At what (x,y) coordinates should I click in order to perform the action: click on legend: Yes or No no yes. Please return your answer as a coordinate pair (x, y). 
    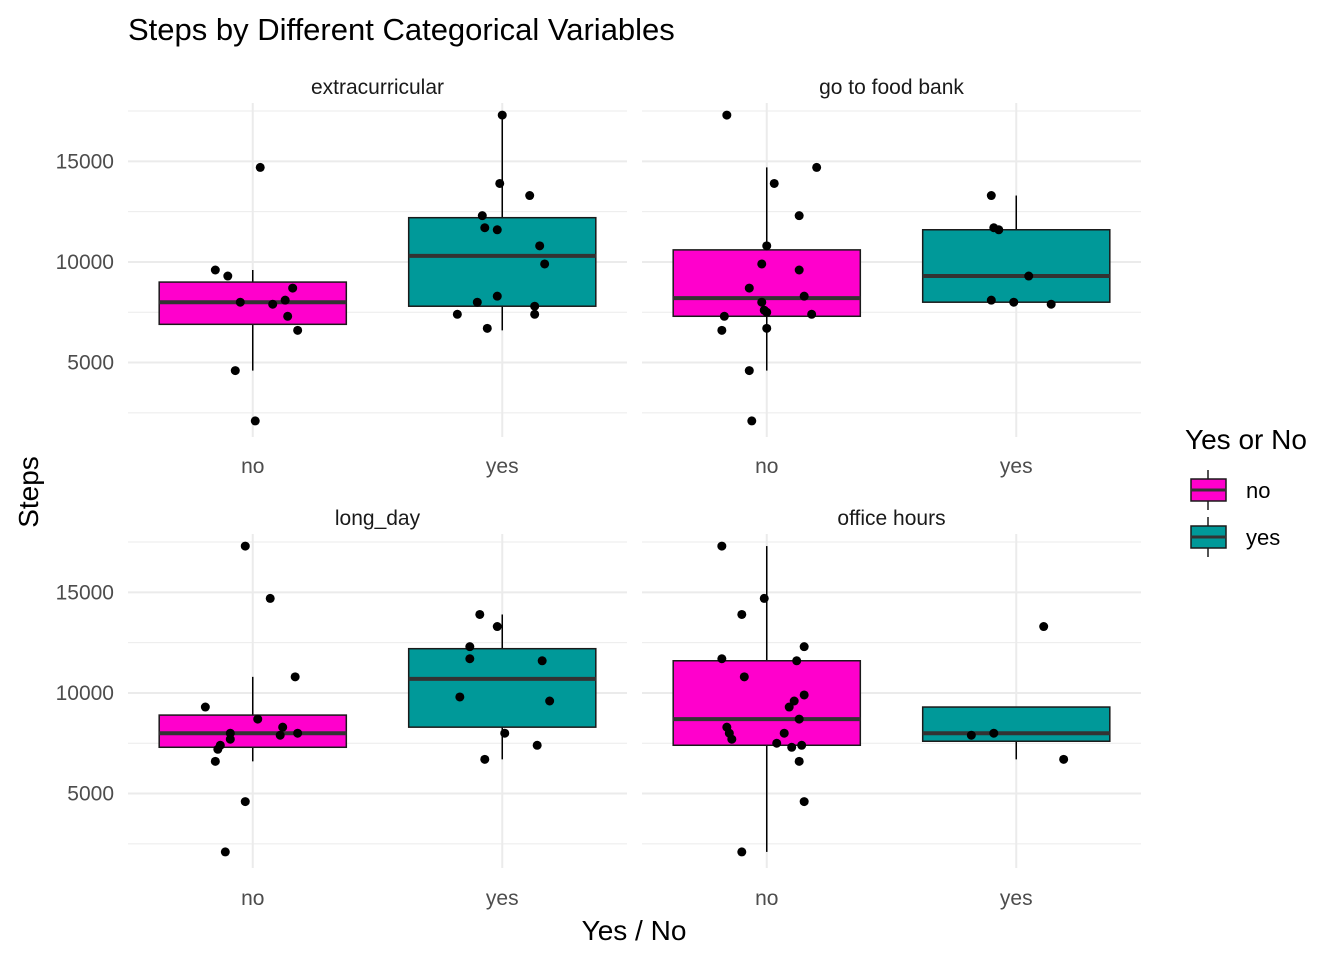
    Looking at the image, I should click on (1246, 490).